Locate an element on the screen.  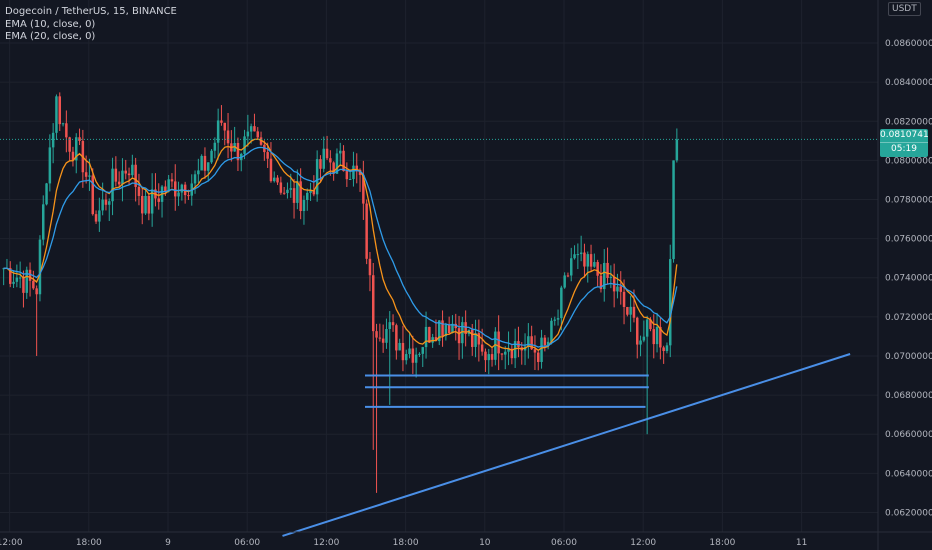
y-tick-label: 0.0660000 is located at coordinates (908, 435).